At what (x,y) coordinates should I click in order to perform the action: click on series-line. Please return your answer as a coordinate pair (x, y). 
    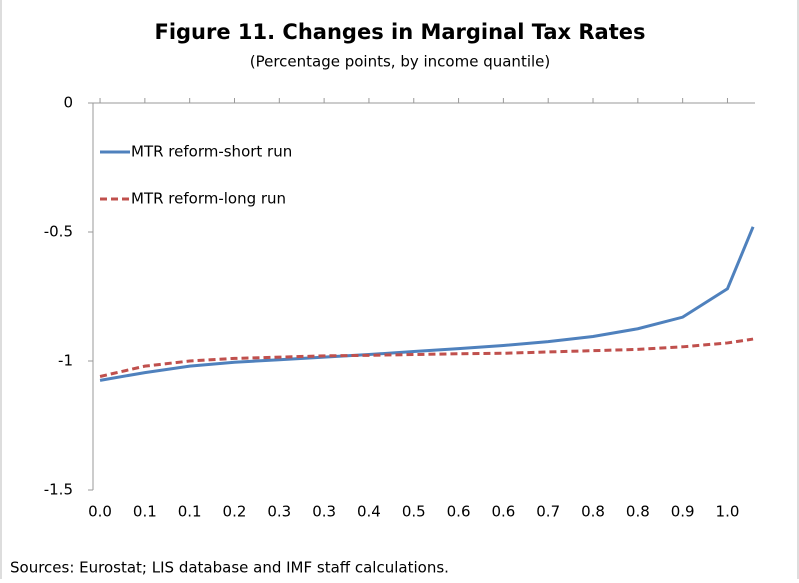
    Looking at the image, I should click on (426, 357).